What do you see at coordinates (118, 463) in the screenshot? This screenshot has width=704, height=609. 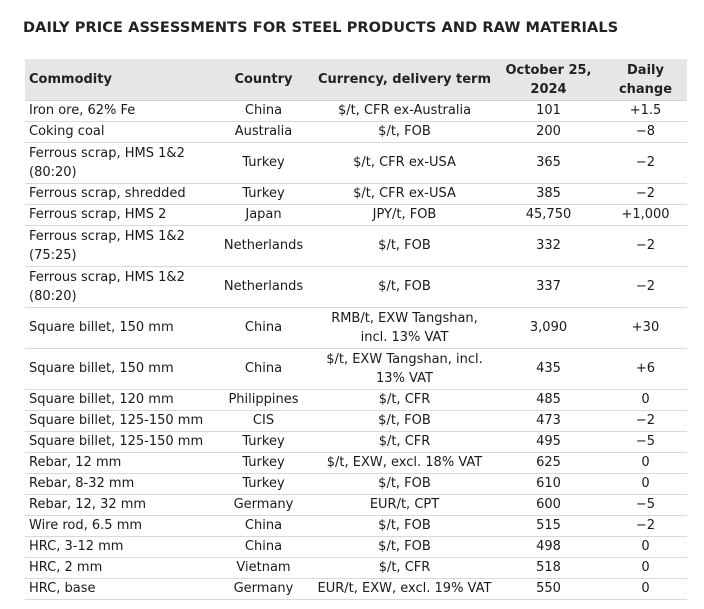 I see `commodity-cell: Rebar, 12 mm` at bounding box center [118, 463].